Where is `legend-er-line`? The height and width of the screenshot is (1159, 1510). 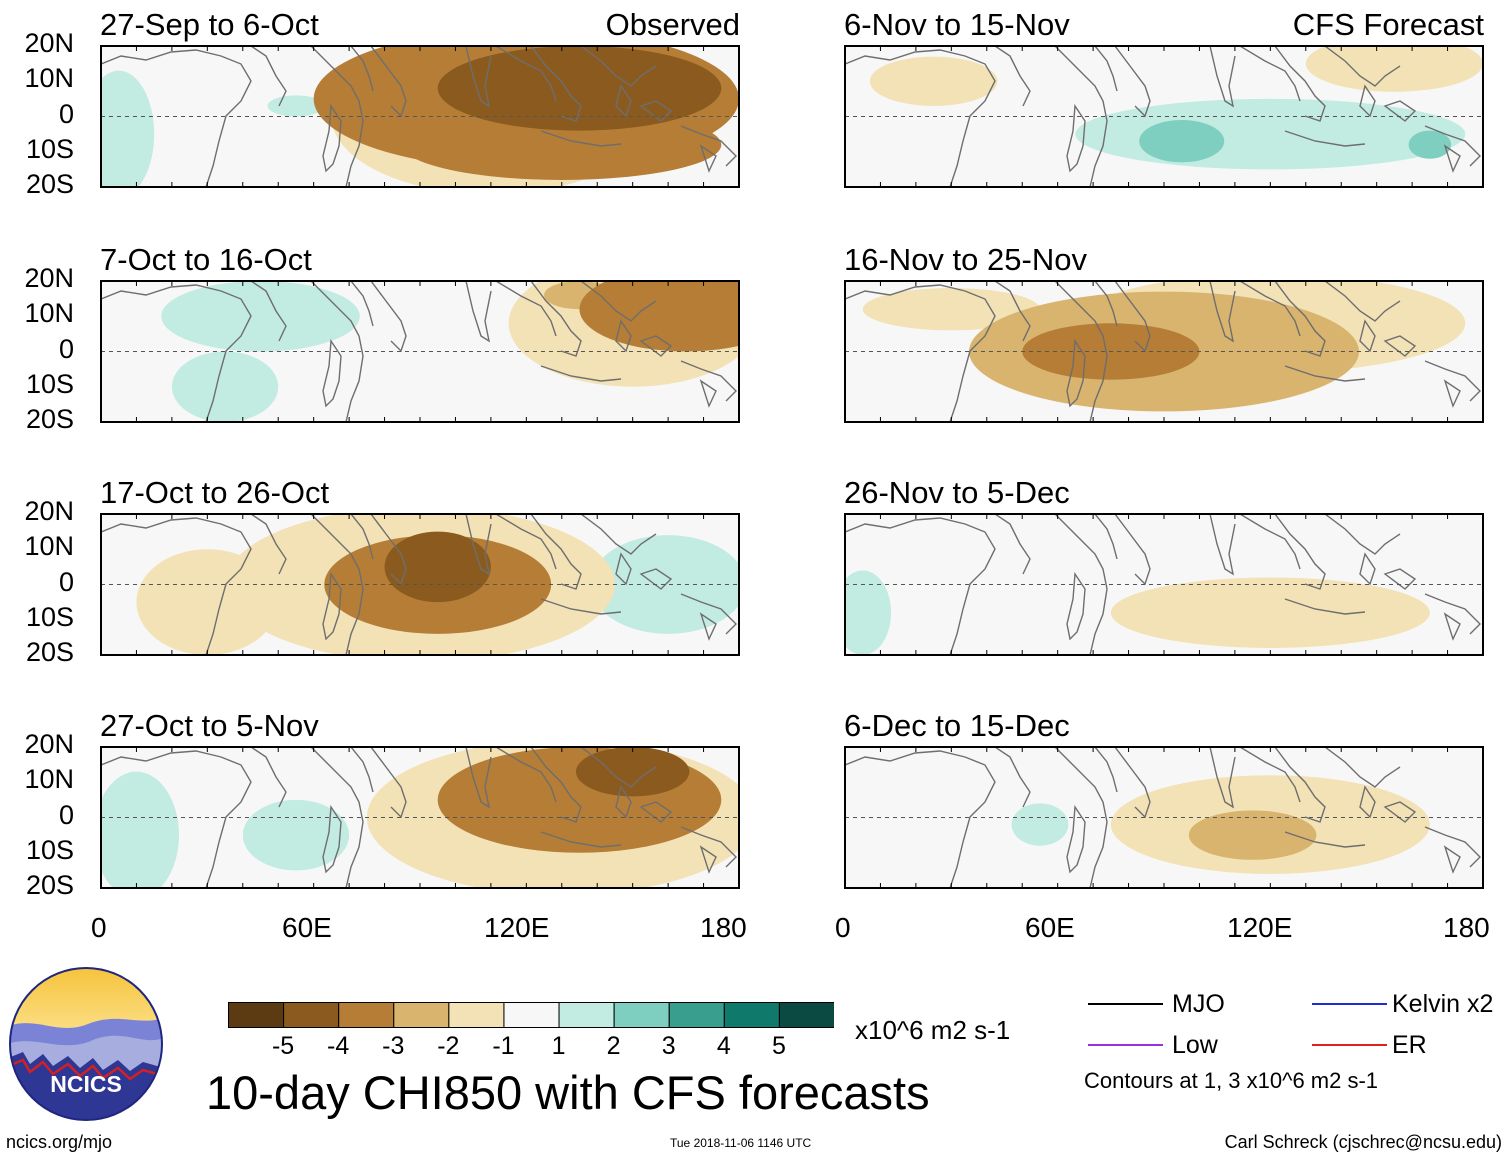 legend-er-line is located at coordinates (1349, 1045).